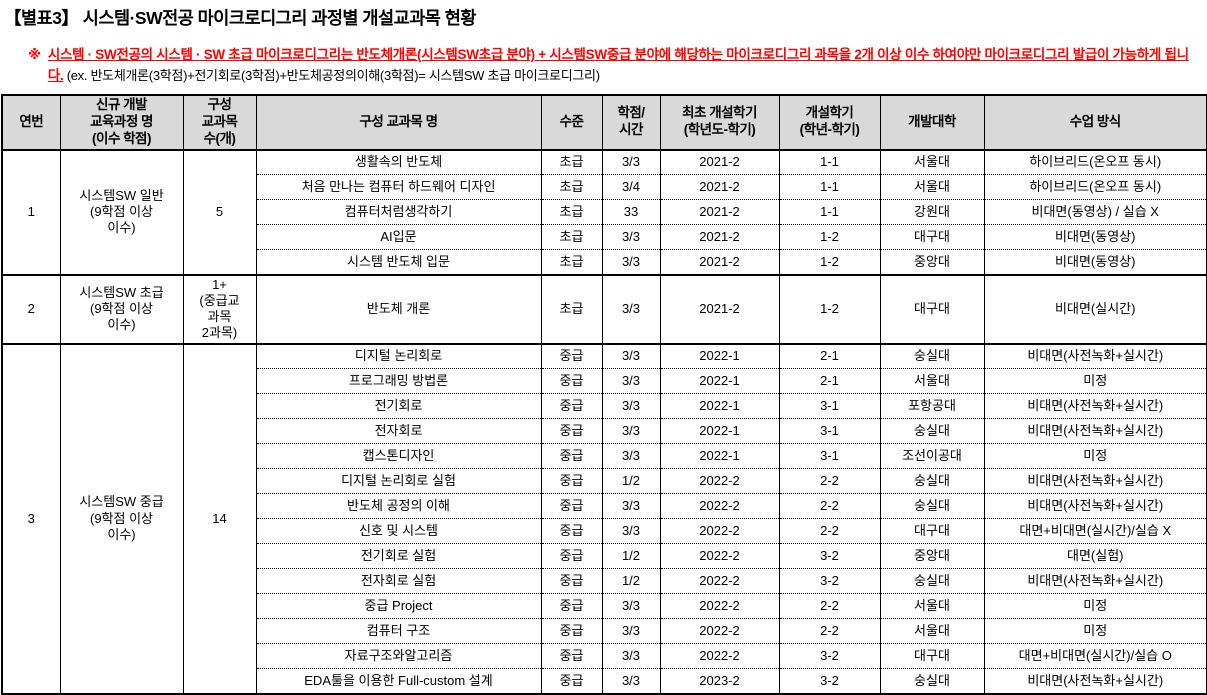 This screenshot has height=695, width=1207. Describe the element at coordinates (829, 122) in the screenshot. I see `header-semester: 개설학기 (학년-학기)` at that location.